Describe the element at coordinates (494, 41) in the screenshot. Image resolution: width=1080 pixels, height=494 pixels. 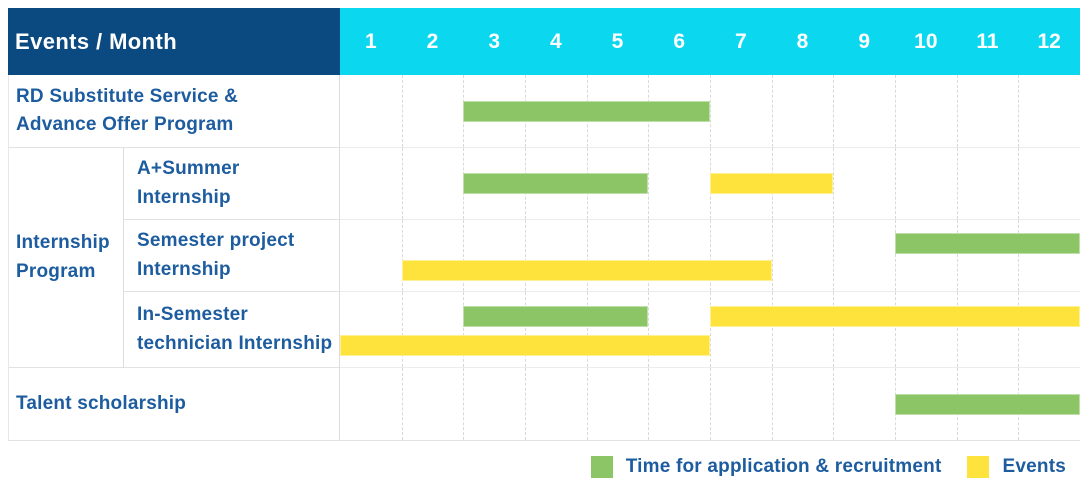
I see `month-header-3: 3` at that location.